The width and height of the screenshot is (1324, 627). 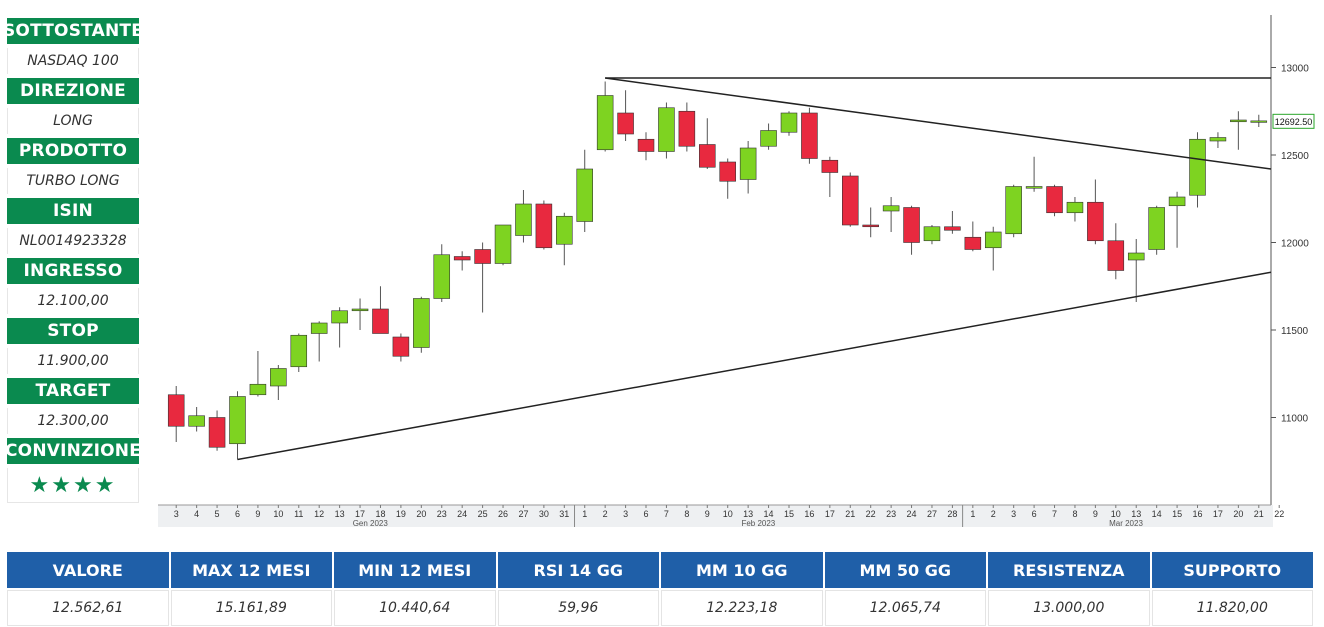 What do you see at coordinates (73, 121) in the screenshot?
I see `panel-value-direzione: LONG` at bounding box center [73, 121].